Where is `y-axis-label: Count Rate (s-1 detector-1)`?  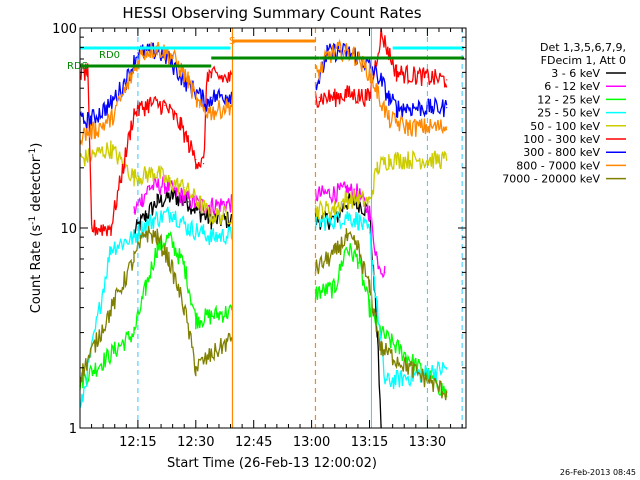
y-axis-label: Count Rate (s-1 detector-1) is located at coordinates (36, 228).